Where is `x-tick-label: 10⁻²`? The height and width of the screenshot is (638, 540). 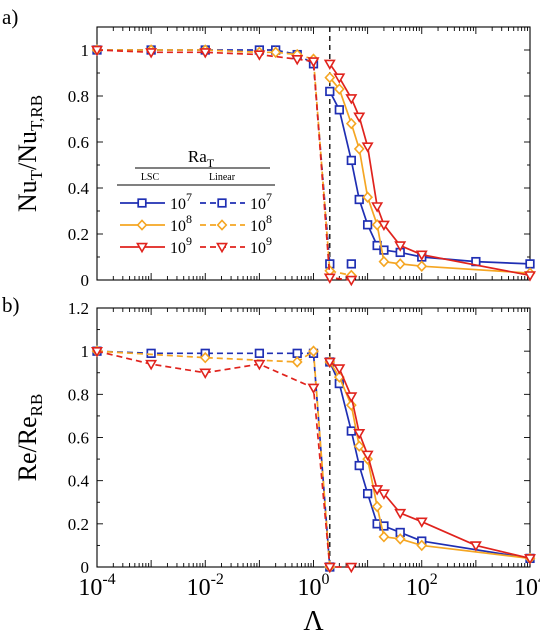 x-tick-label: 10⁻² is located at coordinates (205, 586).